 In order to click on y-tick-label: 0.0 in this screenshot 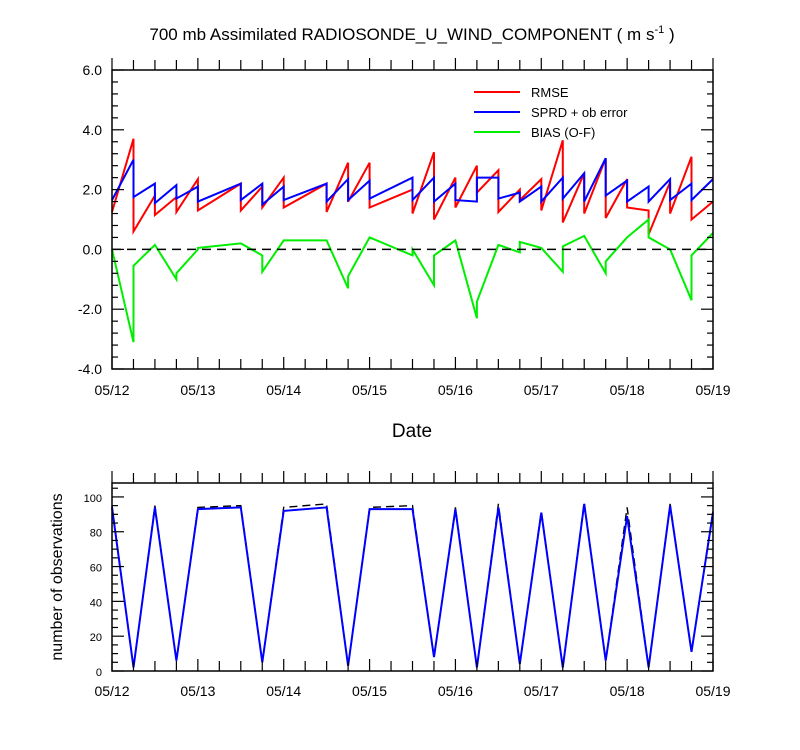, I will do `click(93, 249)`.